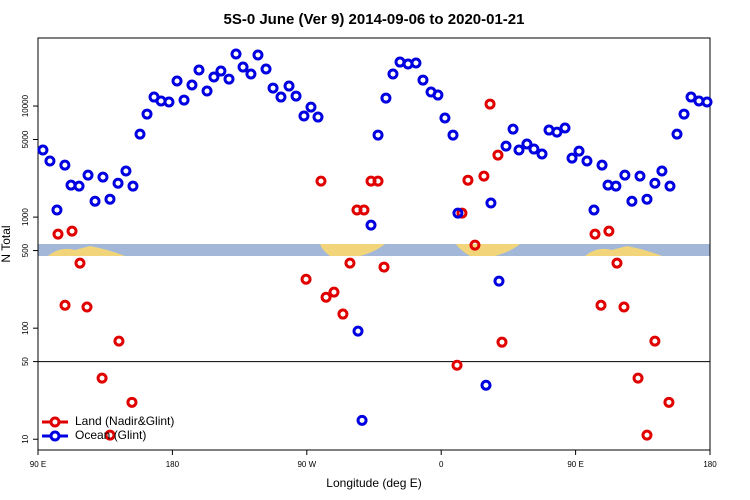 This screenshot has height=500, width=750. I want to click on y-tick-label: 10000, so click(25, 105).